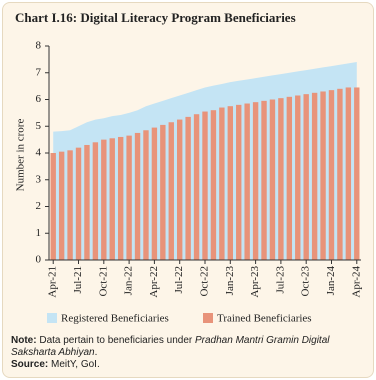 The height and width of the screenshot is (380, 376). Describe the element at coordinates (21, 155) in the screenshot. I see `y-axis-label: Number in crore` at that location.